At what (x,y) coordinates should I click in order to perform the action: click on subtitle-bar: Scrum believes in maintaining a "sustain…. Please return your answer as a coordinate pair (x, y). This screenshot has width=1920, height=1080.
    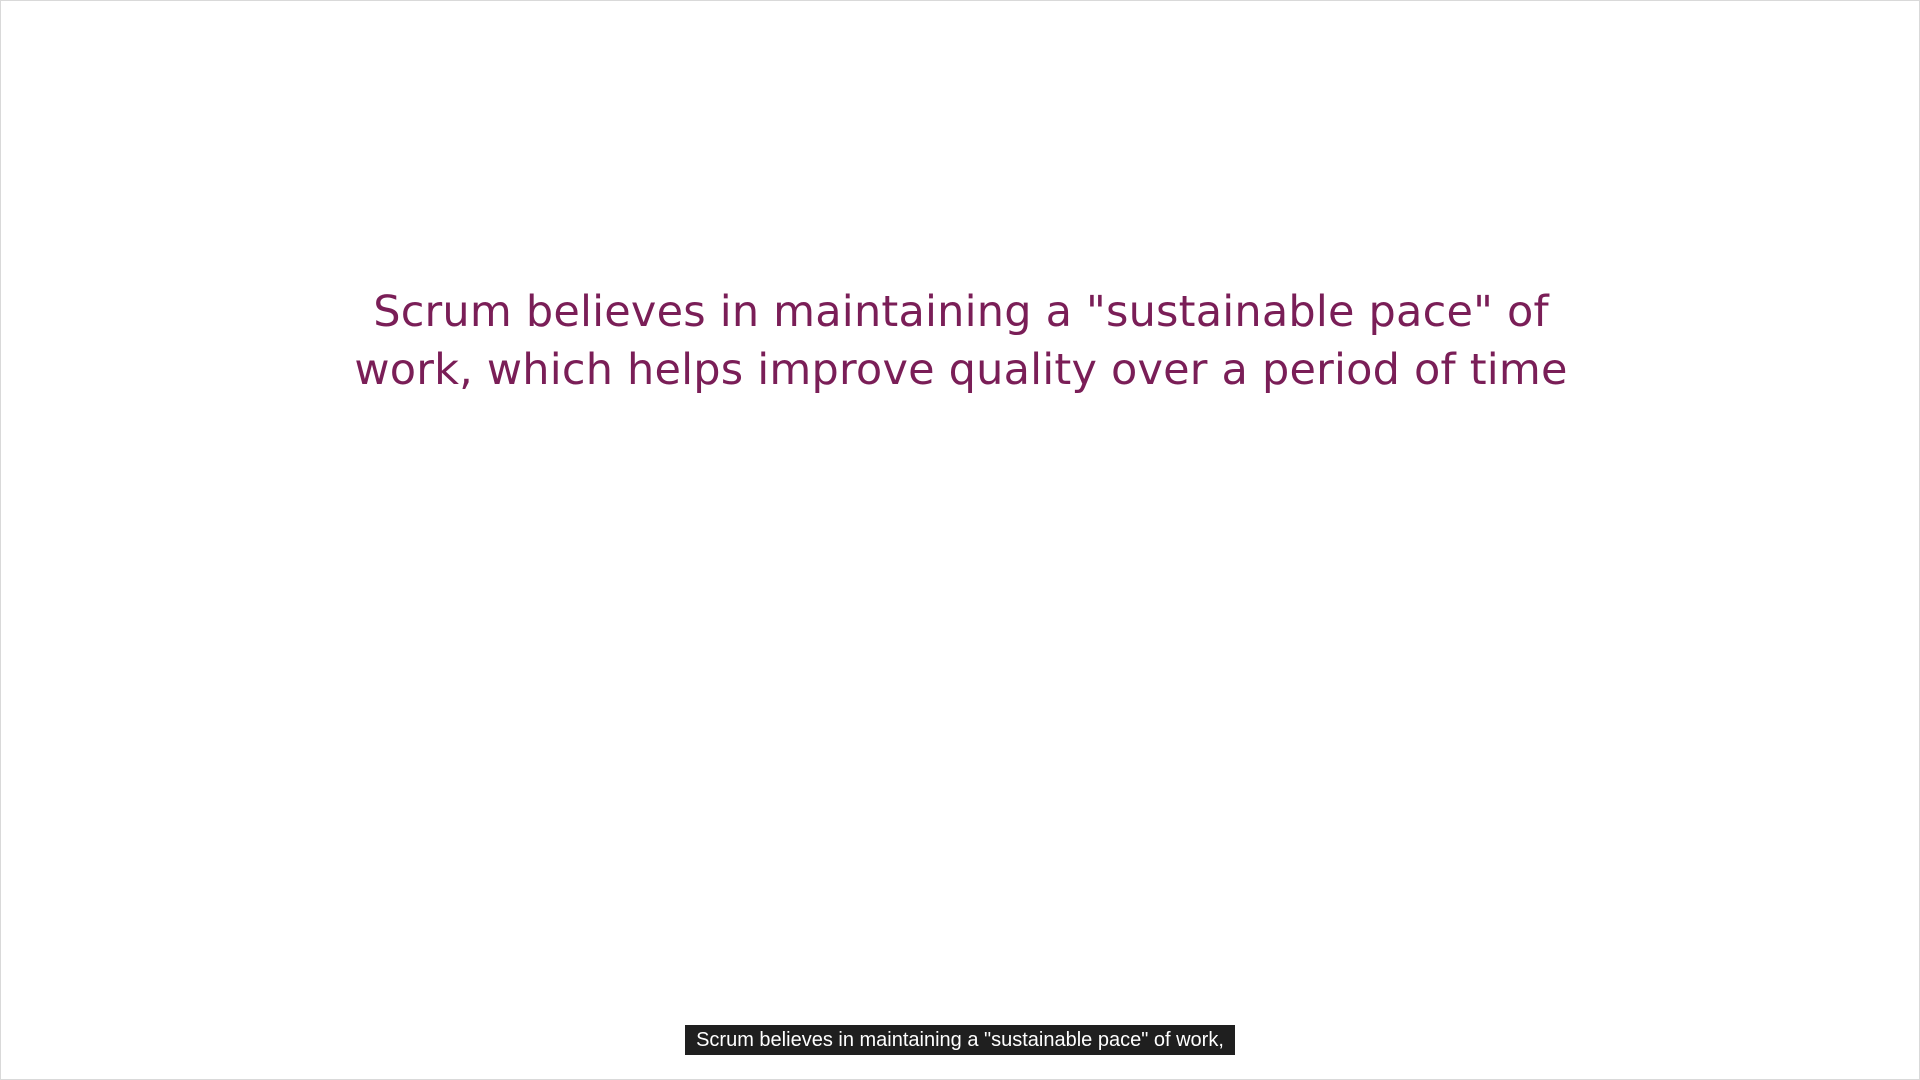
    Looking at the image, I should click on (960, 1040).